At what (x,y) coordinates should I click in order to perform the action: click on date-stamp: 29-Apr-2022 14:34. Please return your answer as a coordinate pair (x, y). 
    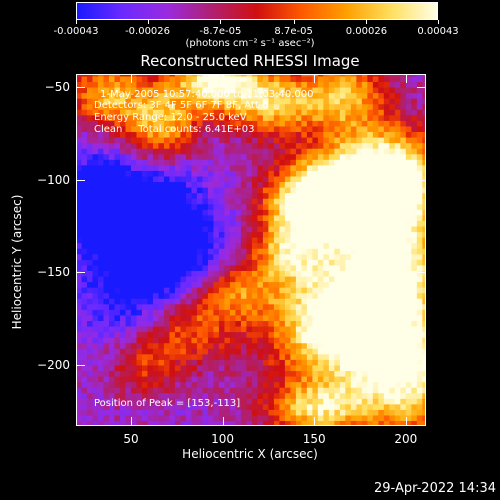
    Looking at the image, I should click on (435, 488).